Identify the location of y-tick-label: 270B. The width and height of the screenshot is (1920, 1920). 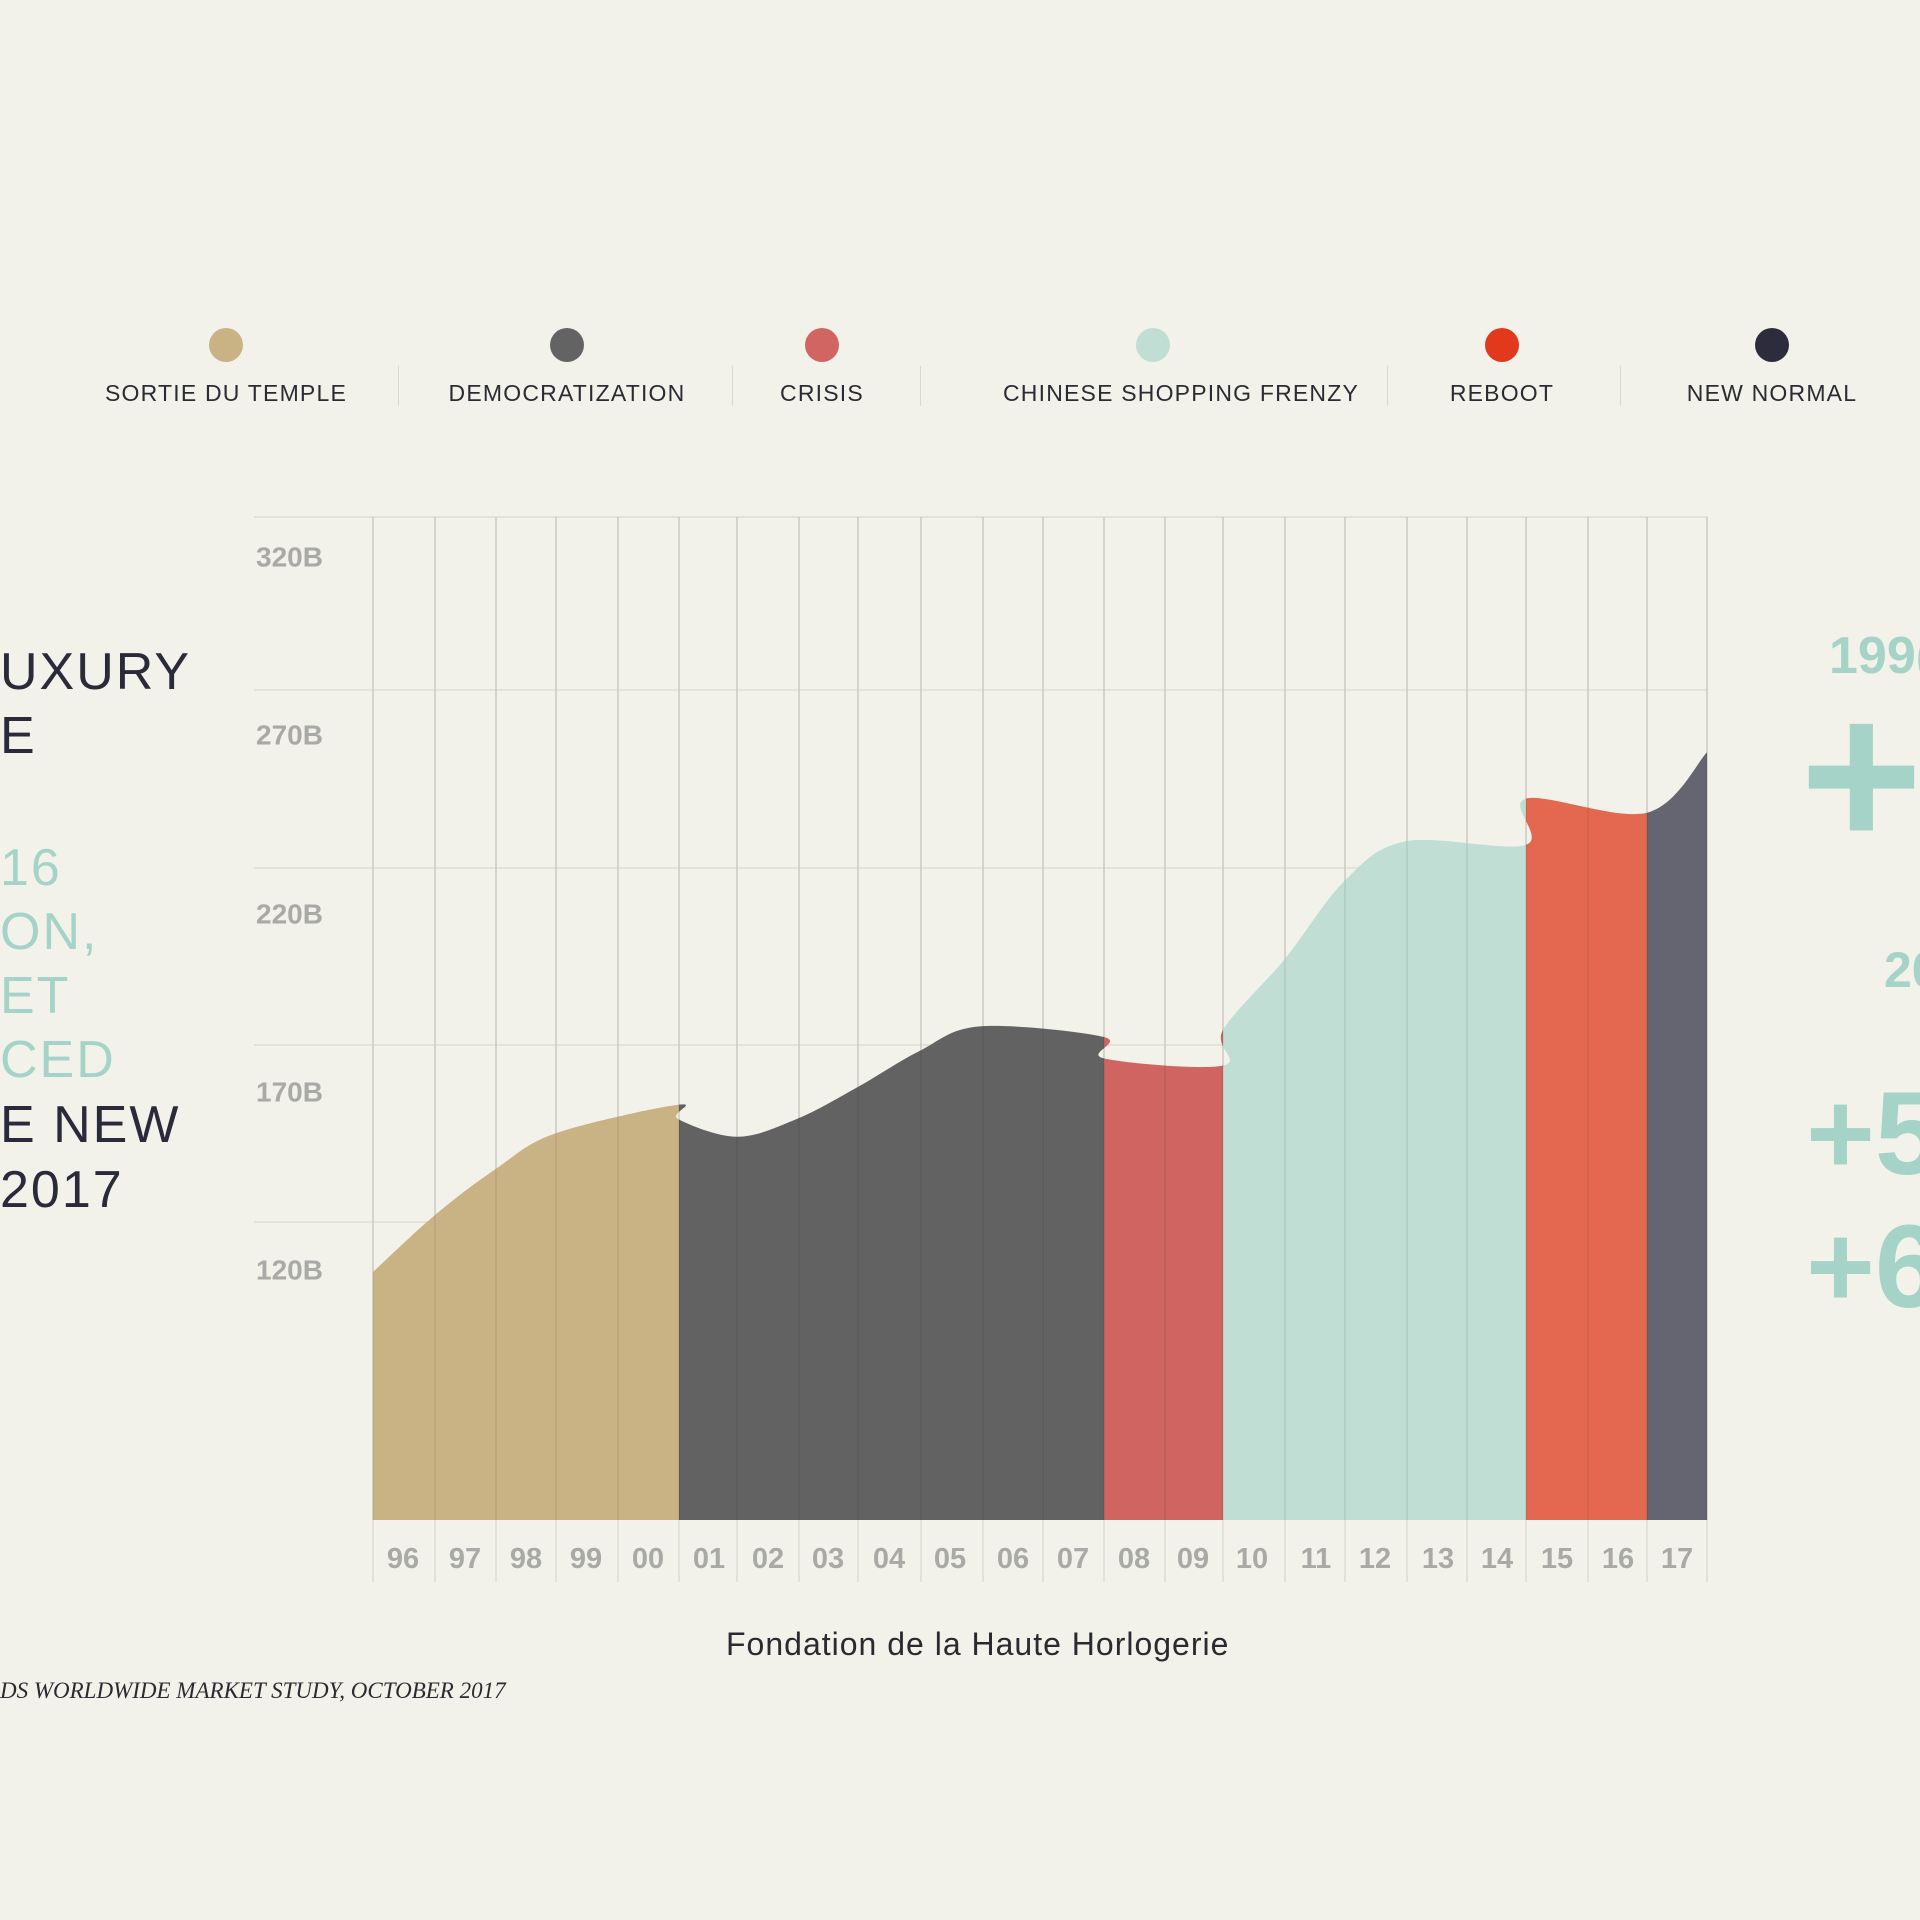
(289, 734).